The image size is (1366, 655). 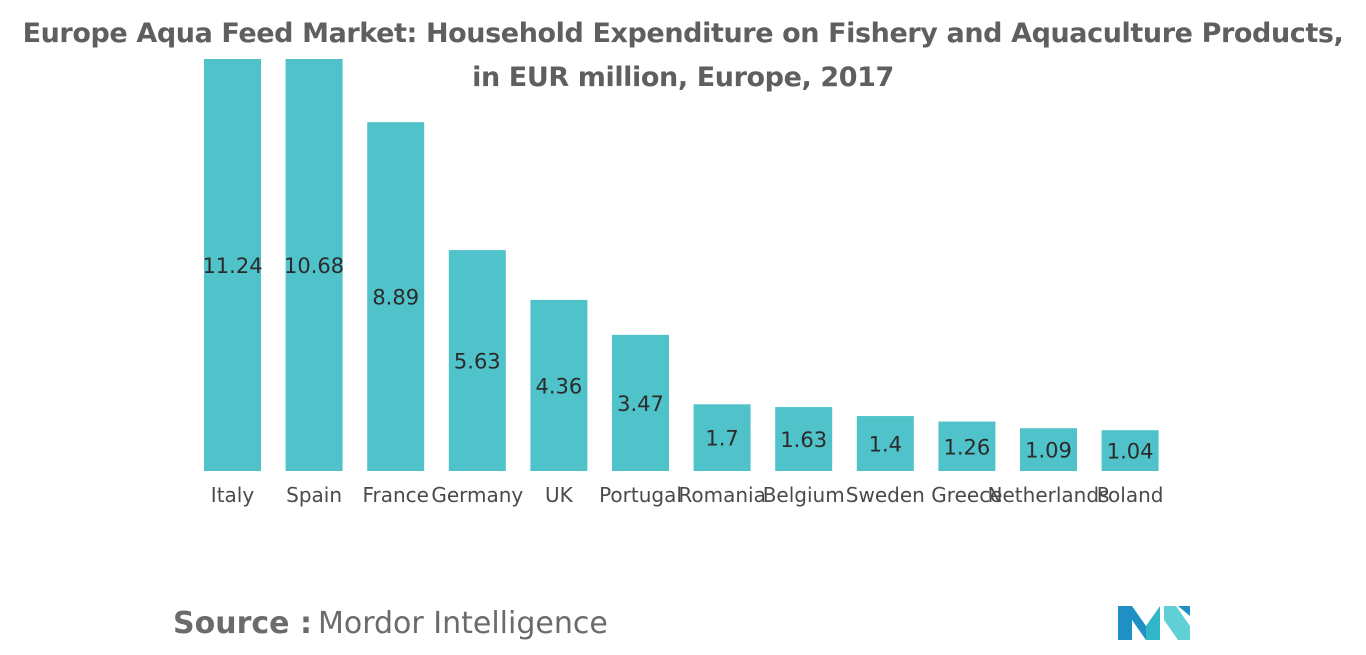 I want to click on bar-romania, so click(x=722, y=437).